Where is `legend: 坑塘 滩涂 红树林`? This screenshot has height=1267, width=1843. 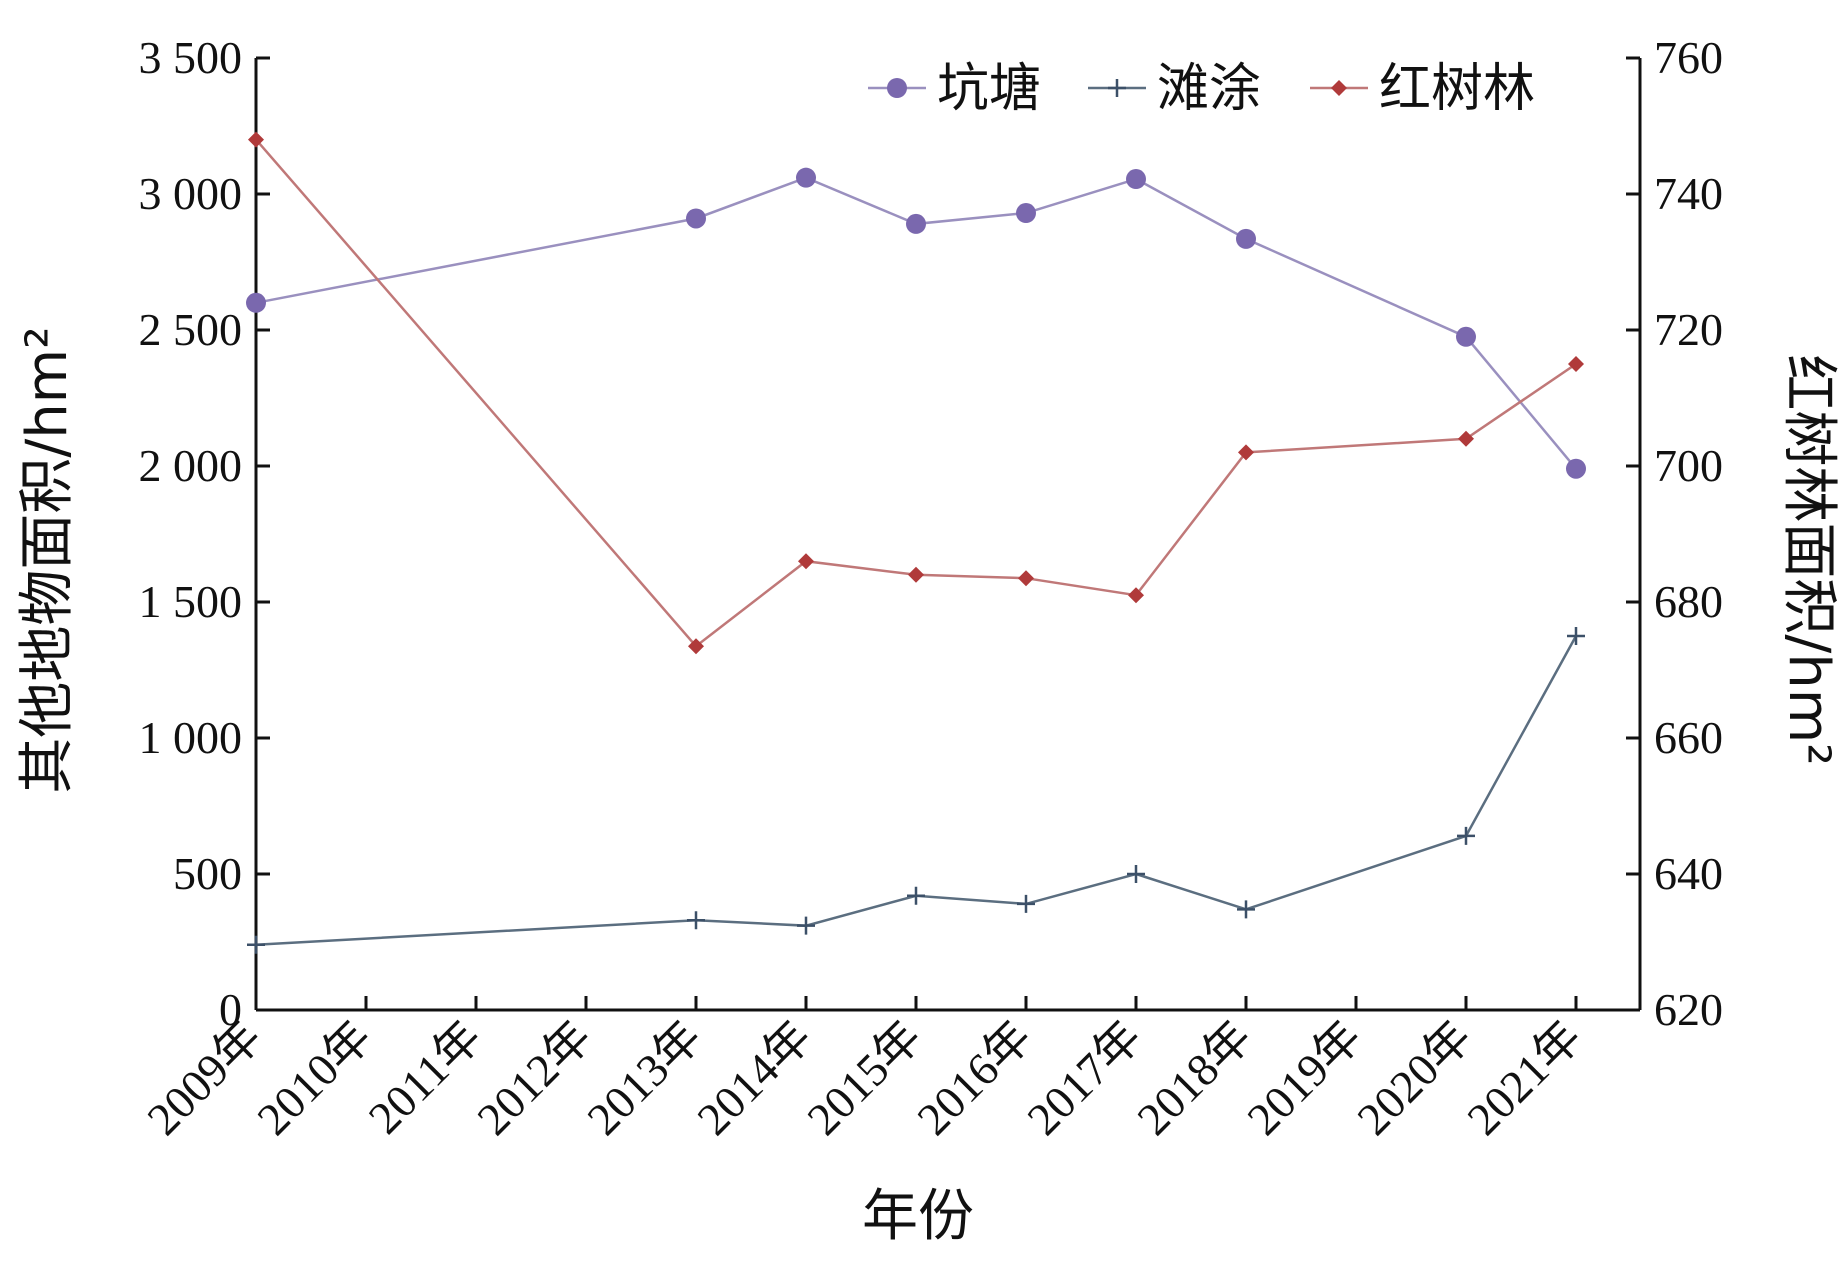 legend: 坑塘 滩涂 红树林 is located at coordinates (1201, 89).